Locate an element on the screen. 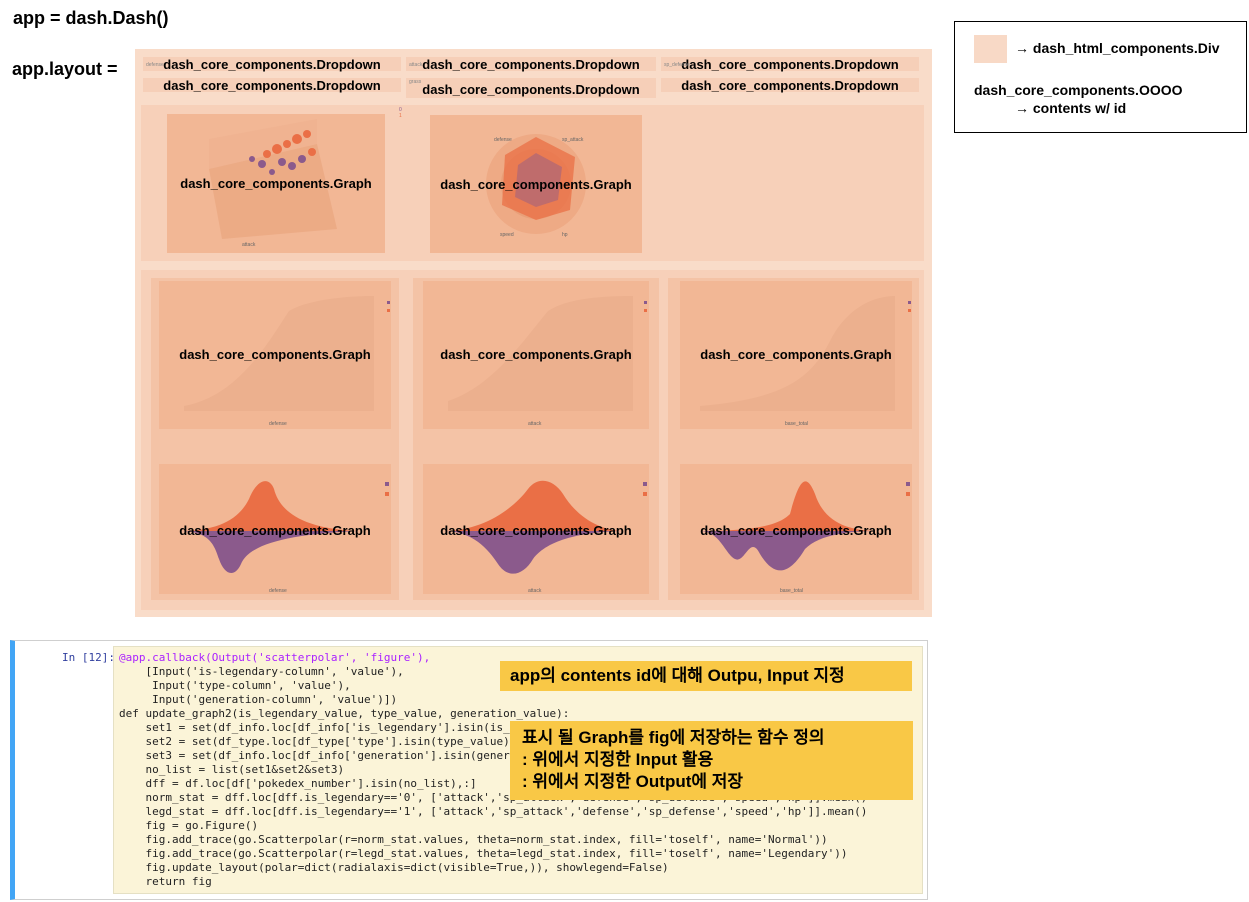 The height and width of the screenshot is (902, 1249). dropdown-1-label: dash_core_components.Dropdown is located at coordinates (272, 64).